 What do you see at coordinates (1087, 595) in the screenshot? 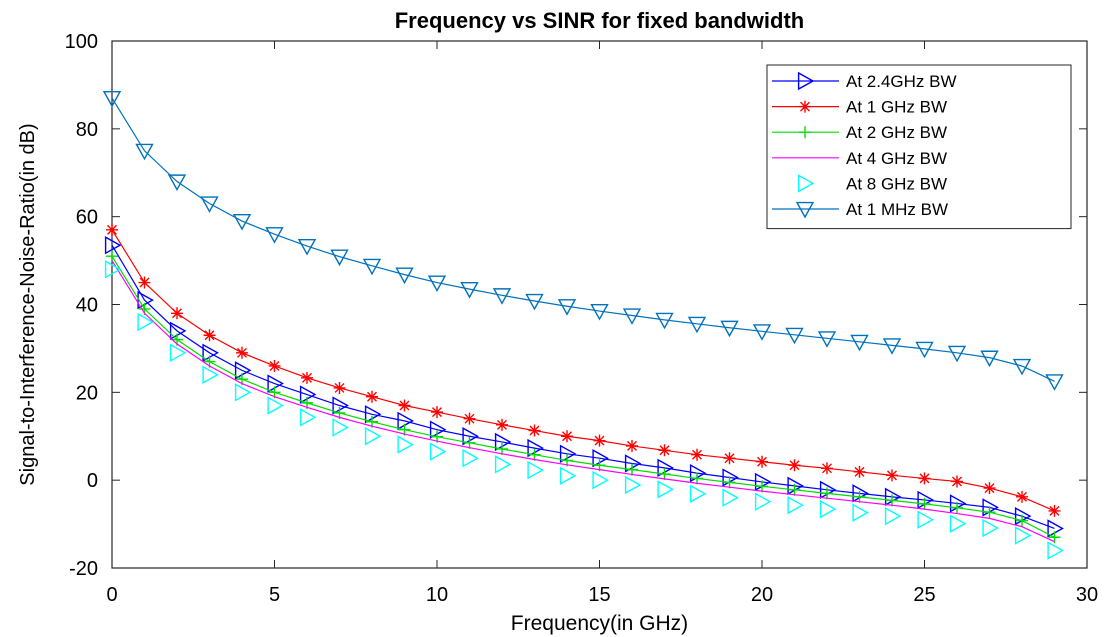
I see `x-tick-label: 30` at bounding box center [1087, 595].